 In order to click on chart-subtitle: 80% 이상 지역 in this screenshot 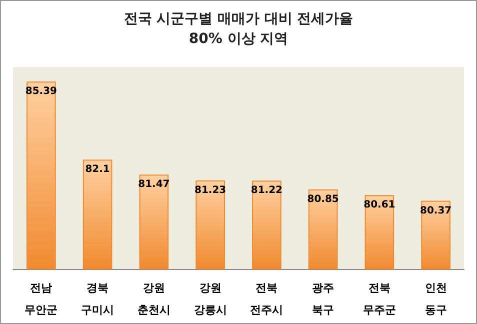, I will do `click(238, 39)`.